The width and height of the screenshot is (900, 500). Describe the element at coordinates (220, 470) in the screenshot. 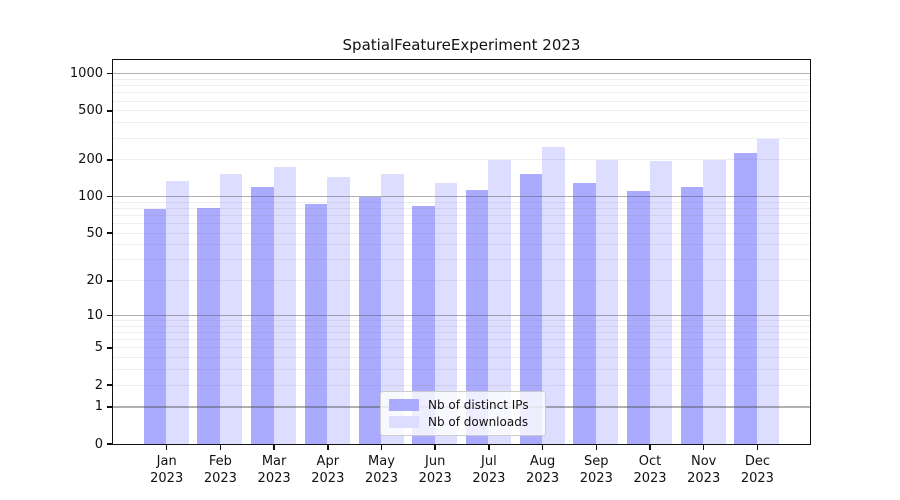

I see `x-tick-label-feb: Feb 2023` at that location.